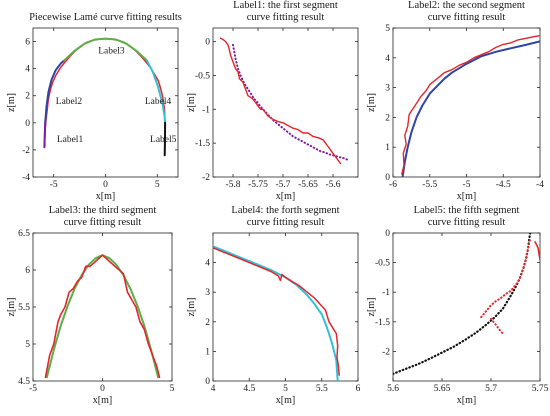  I want to click on y-tick-label-overview: 6, so click(27, 43).